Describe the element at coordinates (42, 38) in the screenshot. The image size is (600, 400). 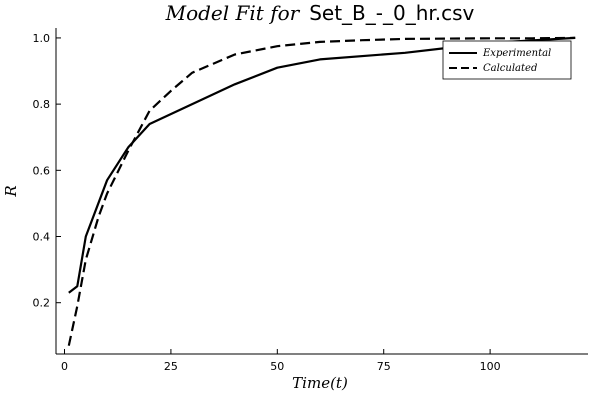
I see `y-tick-label: 1.0` at that location.